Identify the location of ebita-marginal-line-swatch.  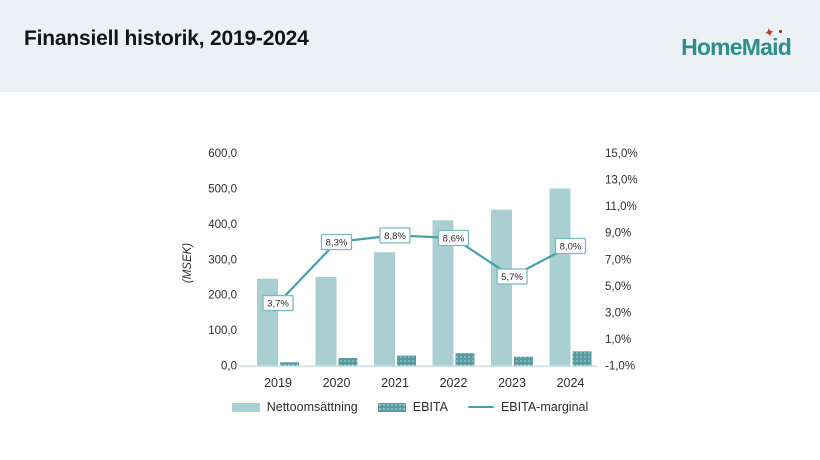
(480, 407).